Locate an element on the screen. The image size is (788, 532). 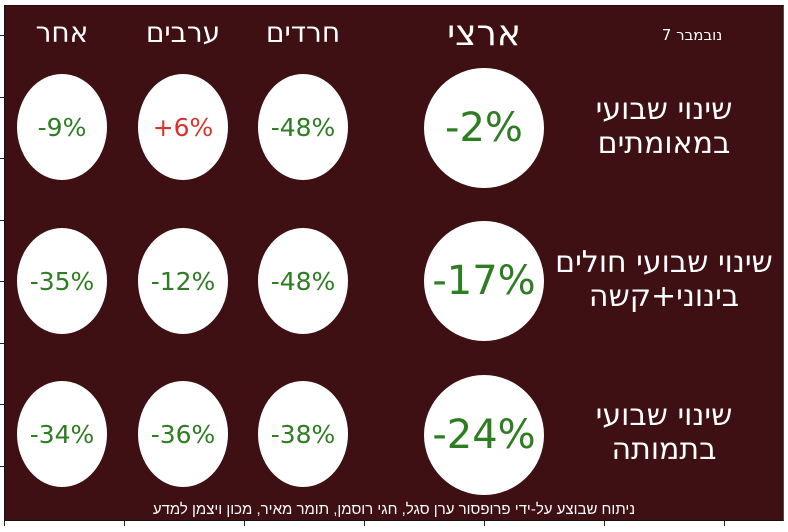
row-label-line2: בינוני+קשה is located at coordinates (664, 296).